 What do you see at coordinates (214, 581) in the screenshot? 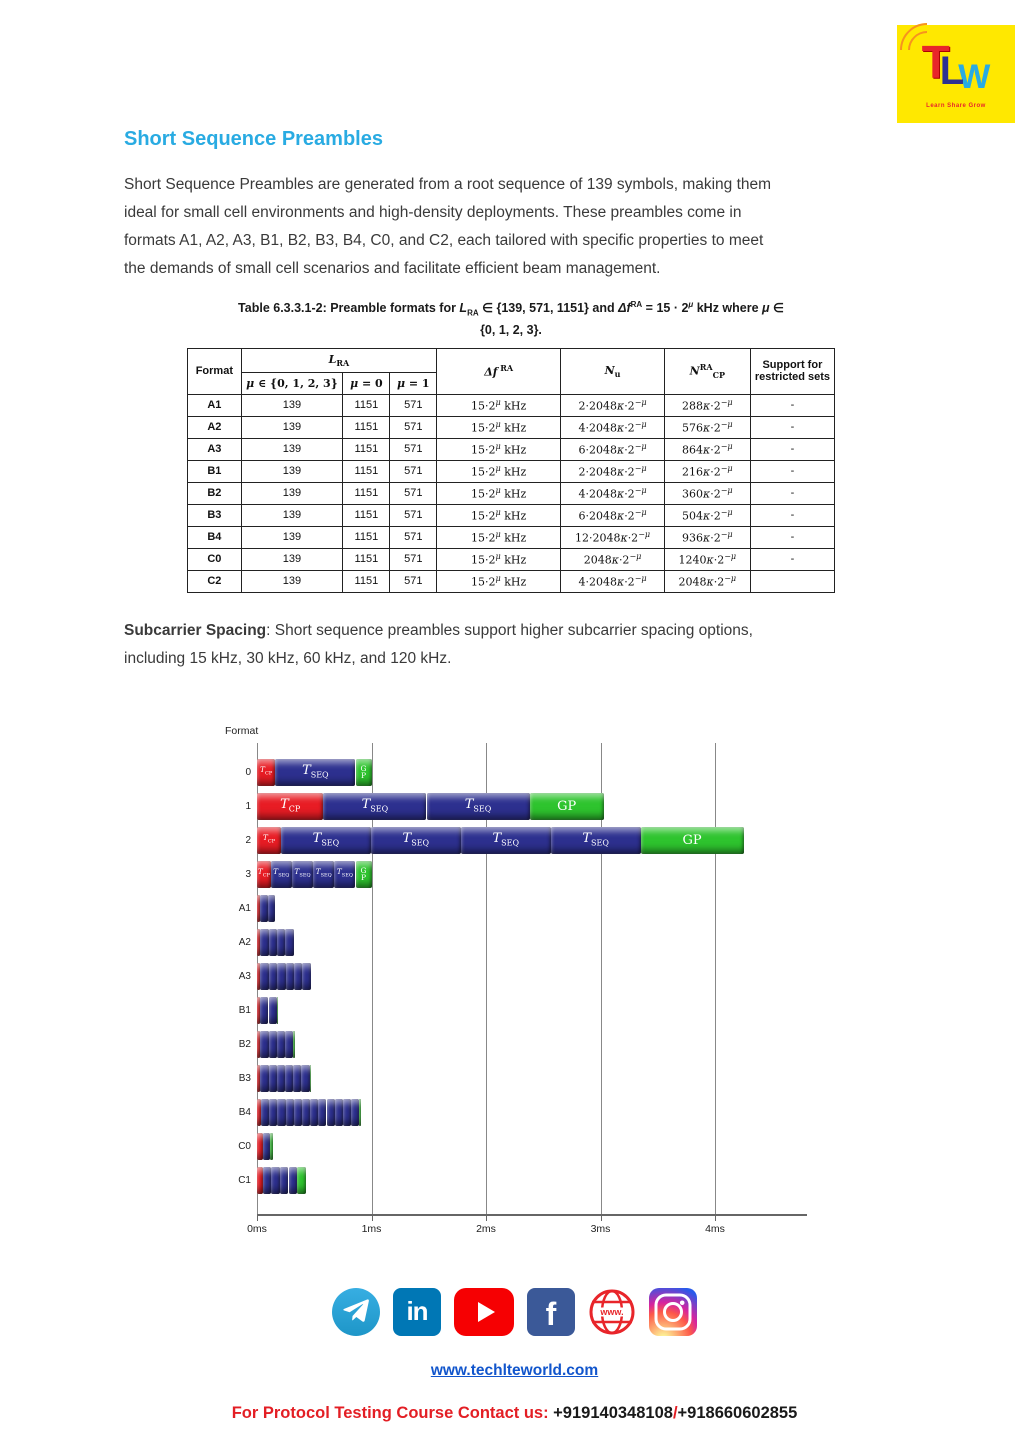
I see `table-cell-format: C2` at bounding box center [214, 581].